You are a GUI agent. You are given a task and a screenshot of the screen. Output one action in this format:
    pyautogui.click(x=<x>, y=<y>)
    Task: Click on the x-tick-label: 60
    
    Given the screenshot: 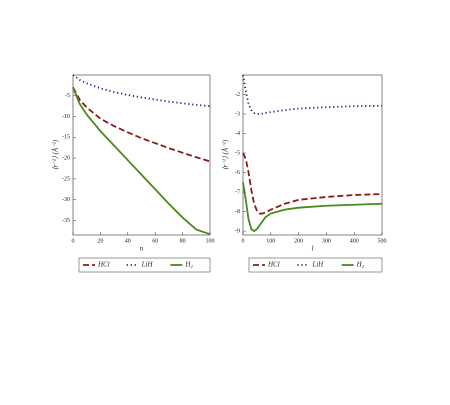 What is the action you would take?
    pyautogui.click(x=155, y=241)
    